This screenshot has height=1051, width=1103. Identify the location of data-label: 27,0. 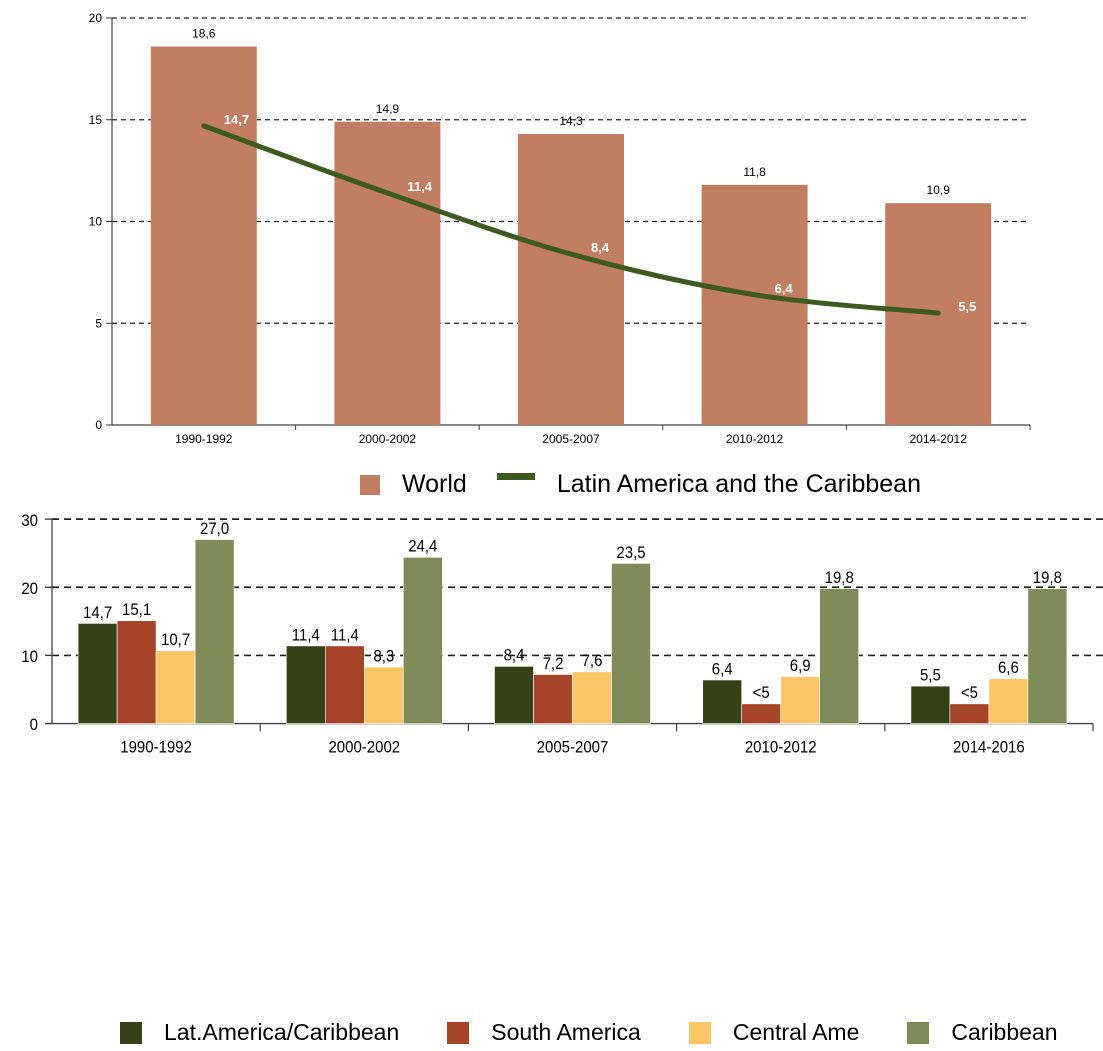
(214, 529).